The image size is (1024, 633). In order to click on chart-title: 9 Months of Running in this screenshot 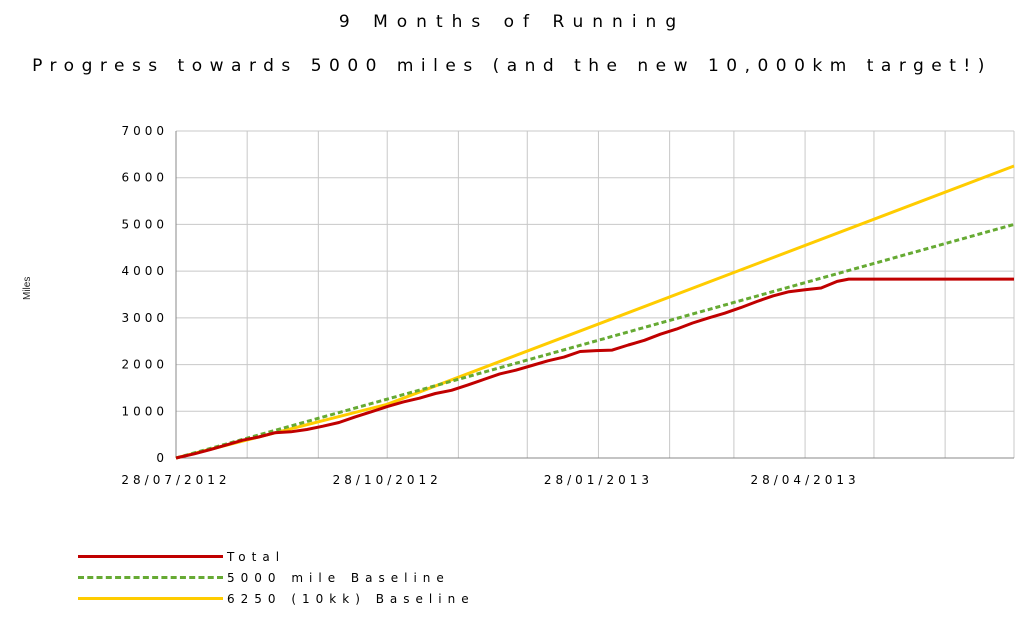, I will do `click(512, 22)`.